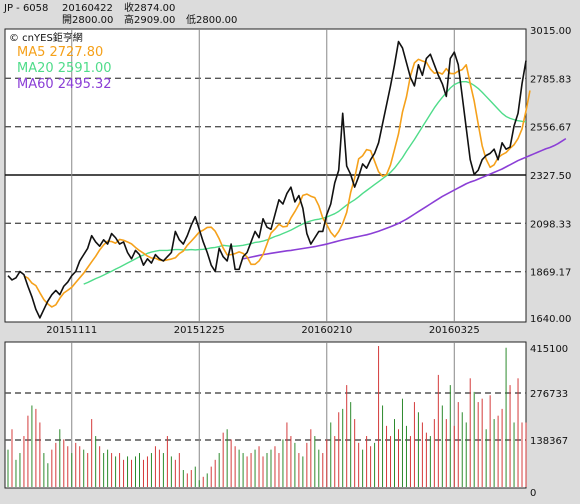 The width and height of the screenshot is (580, 504). What do you see at coordinates (87, 20) in the screenshot?
I see `open-label: 開2800.00` at bounding box center [87, 20].